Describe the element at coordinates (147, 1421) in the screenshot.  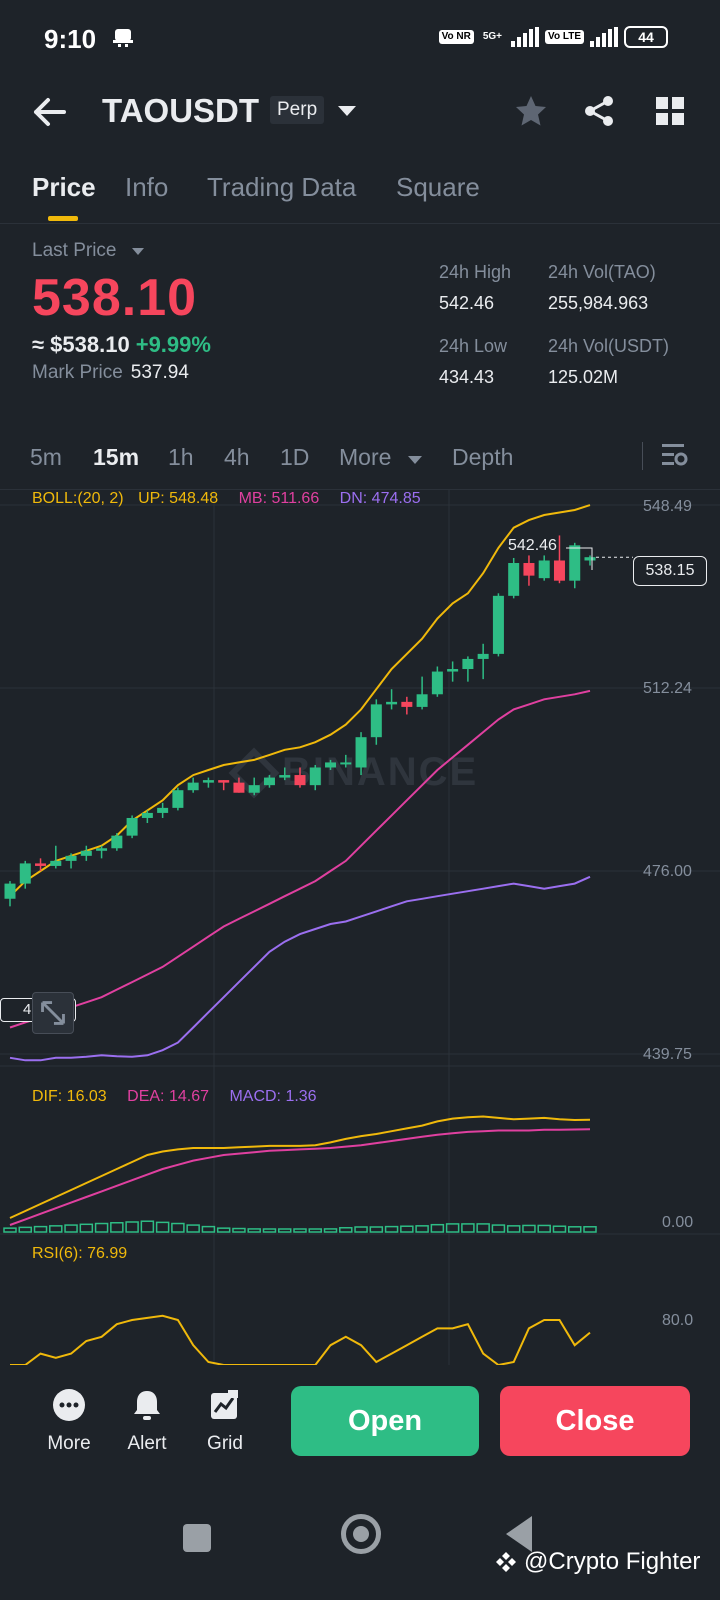
I see `alert-button: Alert` at that location.